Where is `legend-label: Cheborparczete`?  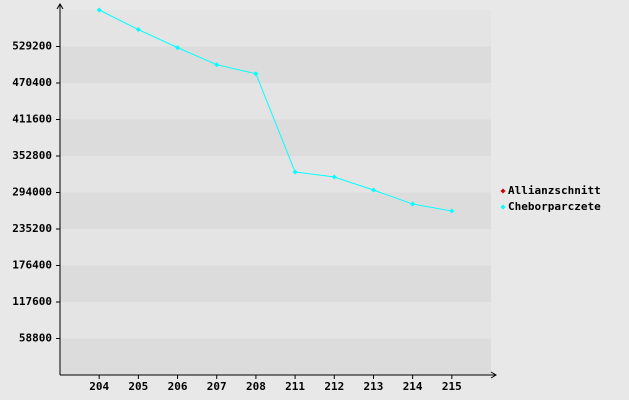
legend-label: Cheborparczete is located at coordinates (554, 206).